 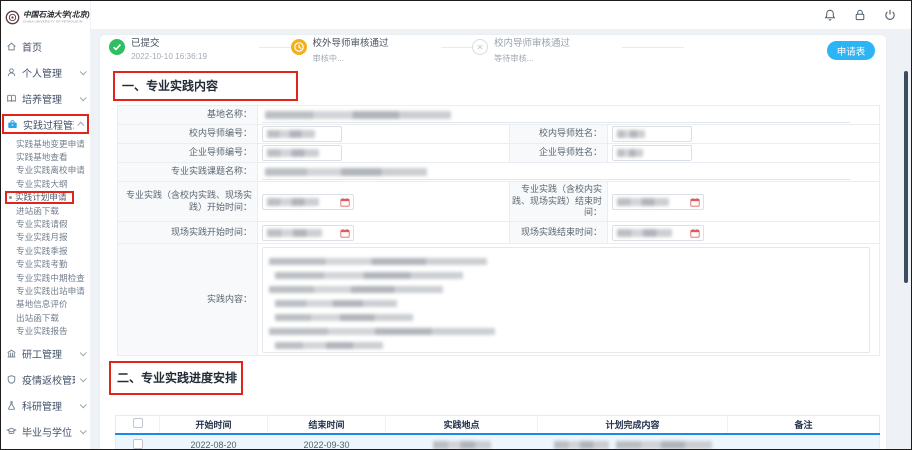 I want to click on tutor-id-input, so click(x=302, y=134).